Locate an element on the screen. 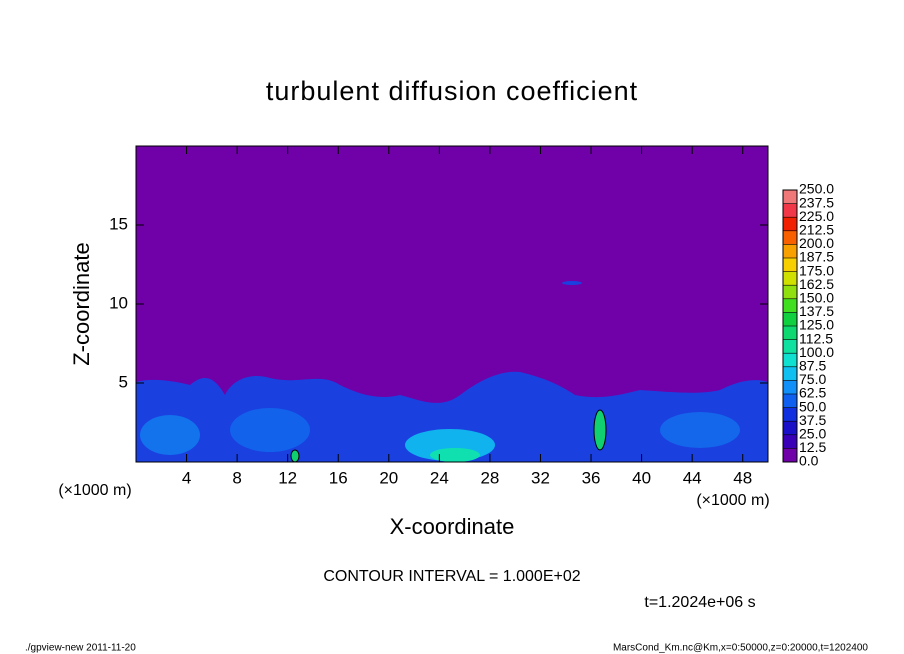 The image size is (904, 654). x-tick-label: 48 is located at coordinates (742, 477).